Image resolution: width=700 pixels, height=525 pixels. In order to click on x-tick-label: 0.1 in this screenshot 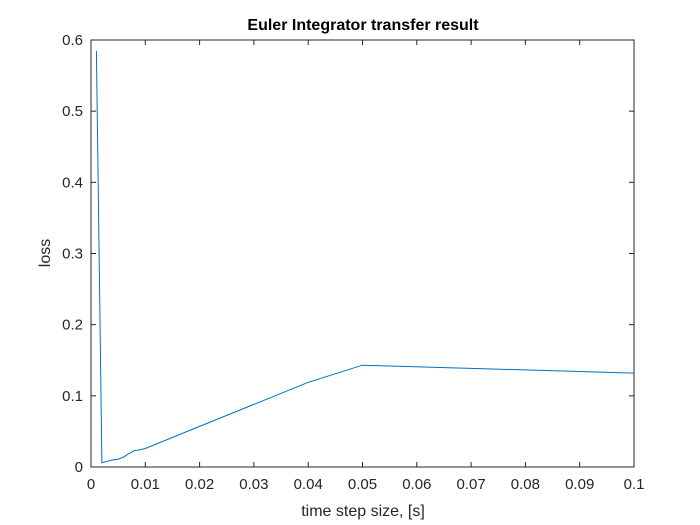, I will do `click(634, 484)`.